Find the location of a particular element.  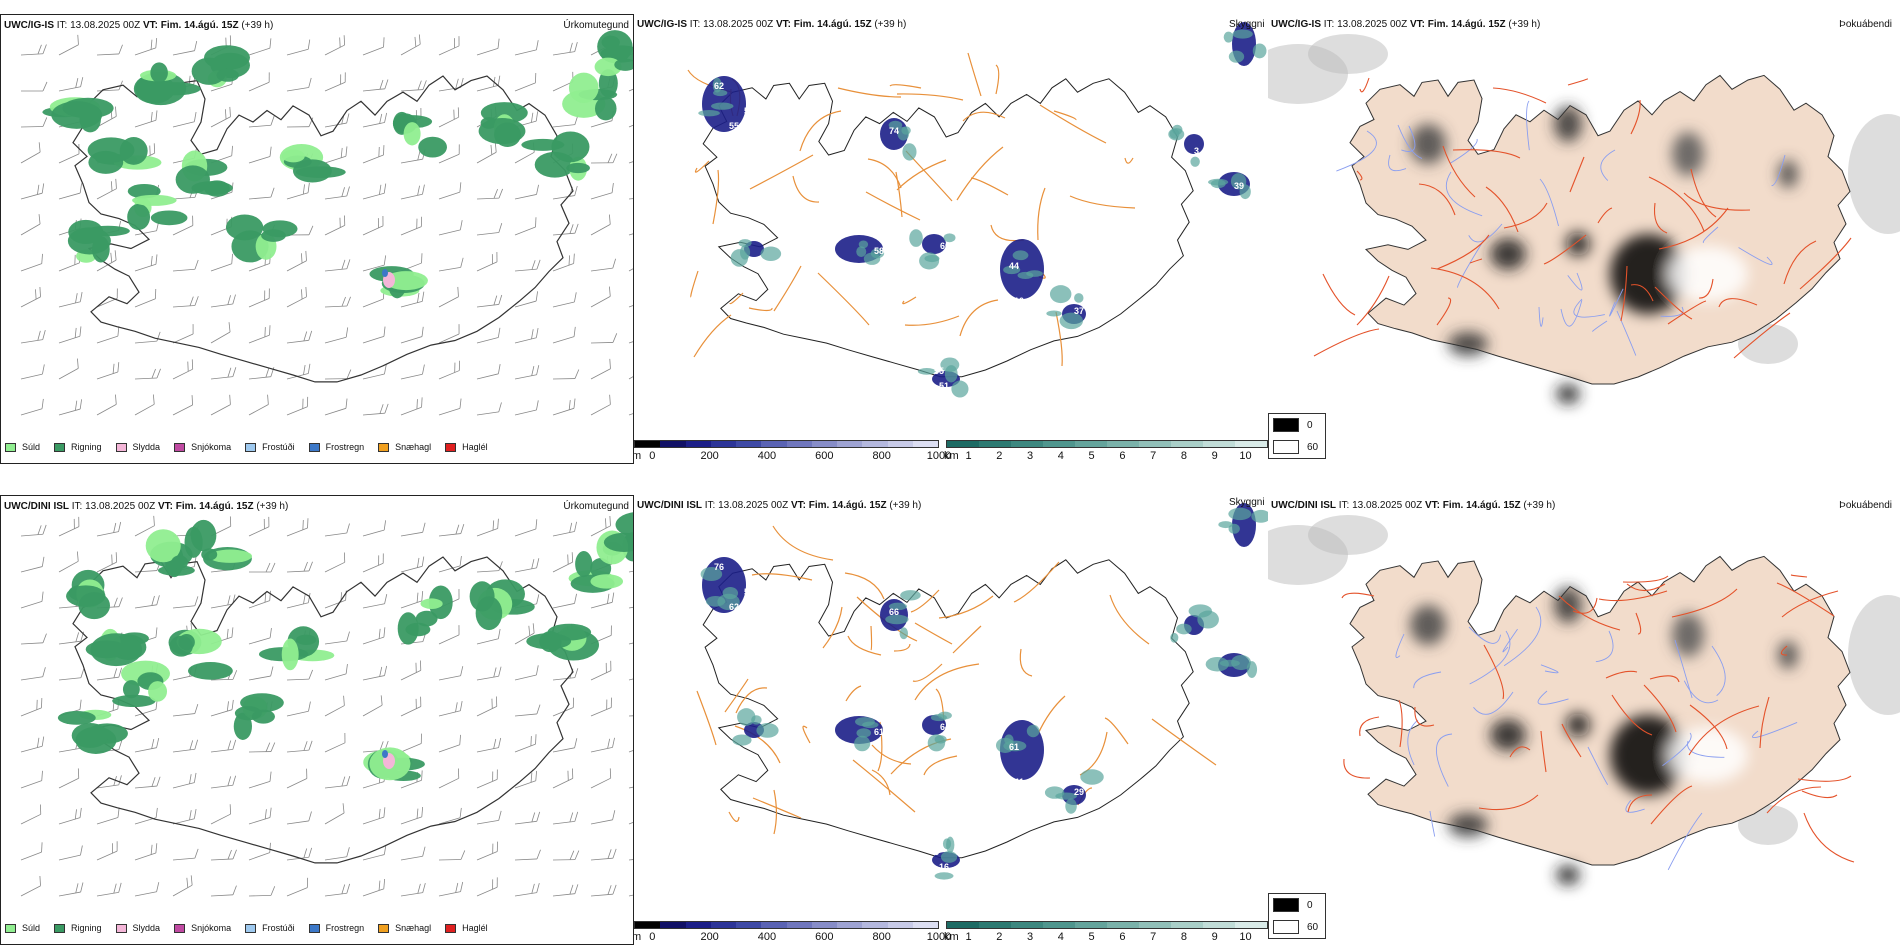

fog-legend: 0 60 is located at coordinates (1297, 916).